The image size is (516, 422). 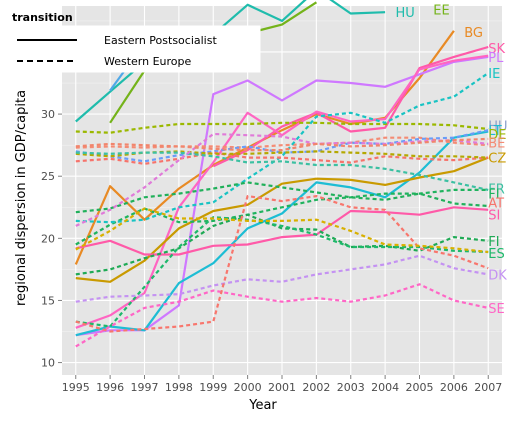 I want to click on end-label-pl: PL, so click(x=496, y=58).